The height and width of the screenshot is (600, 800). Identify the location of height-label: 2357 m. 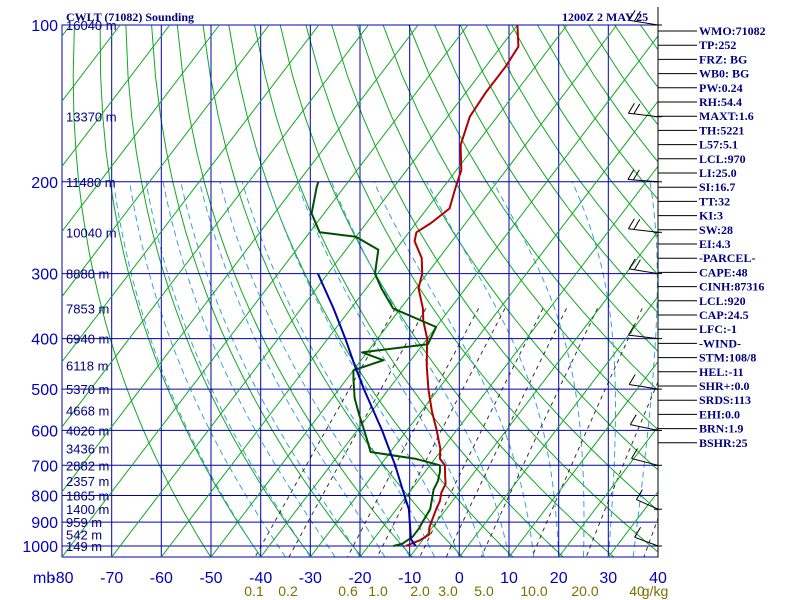
(87, 481).